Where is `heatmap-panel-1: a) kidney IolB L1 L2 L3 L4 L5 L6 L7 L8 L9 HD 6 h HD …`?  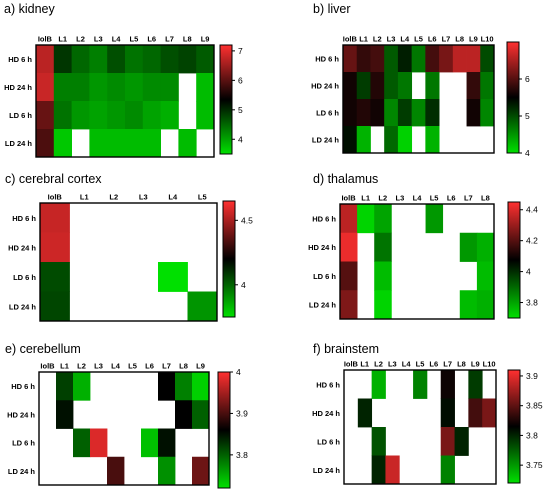 heatmap-panel-1: a) kidney IolB L1 L2 L3 L4 L5 L6 L7 L8 L9 HD 6 h HD … is located at coordinates (123, 80).